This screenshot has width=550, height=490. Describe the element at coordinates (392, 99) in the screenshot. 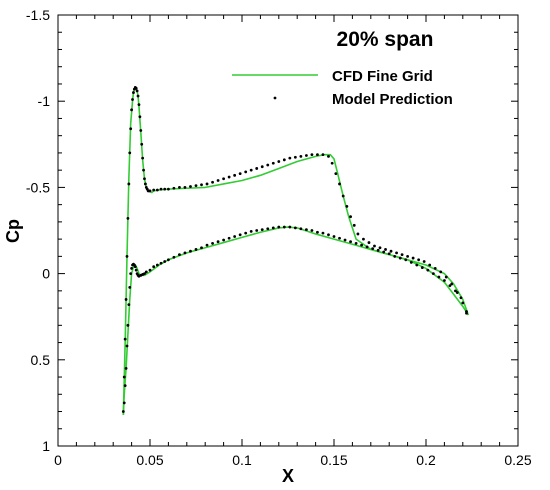

I see `legend-label-model: Model Prediction` at that location.